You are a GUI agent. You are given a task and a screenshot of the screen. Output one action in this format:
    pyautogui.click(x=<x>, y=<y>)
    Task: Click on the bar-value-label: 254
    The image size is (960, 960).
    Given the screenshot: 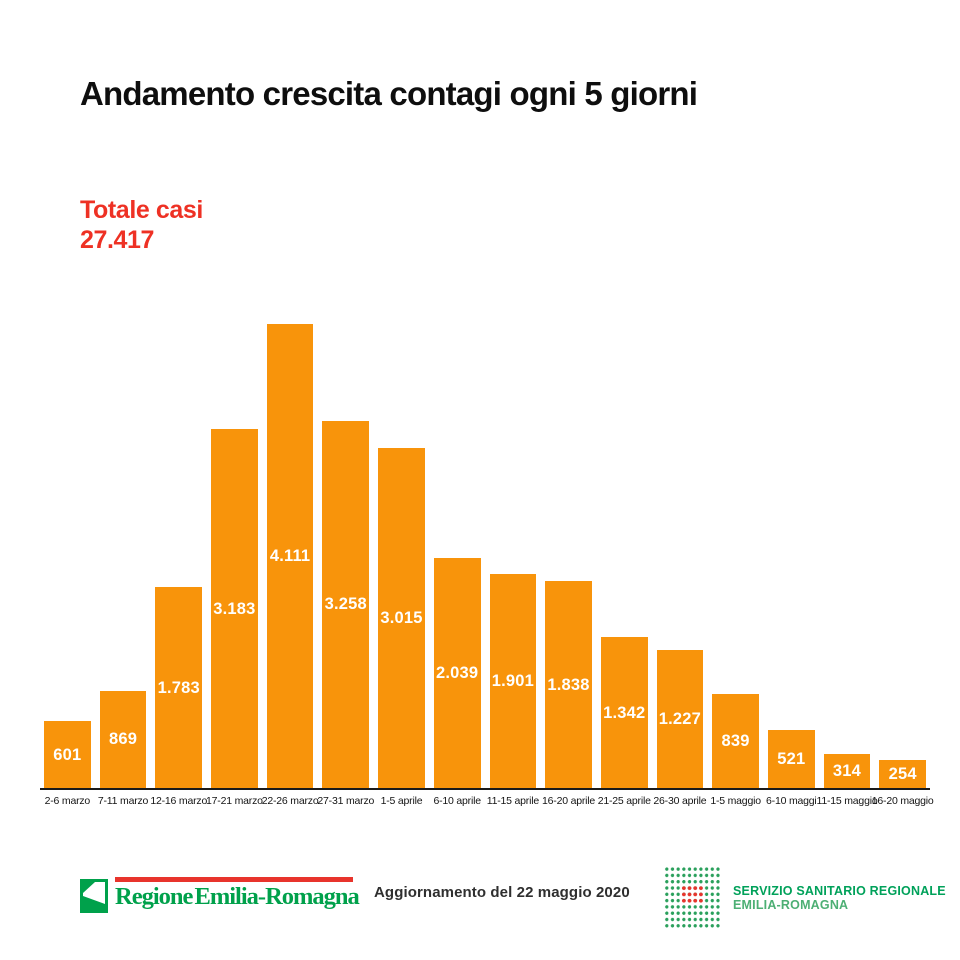 What is the action you would take?
    pyautogui.click(x=902, y=774)
    